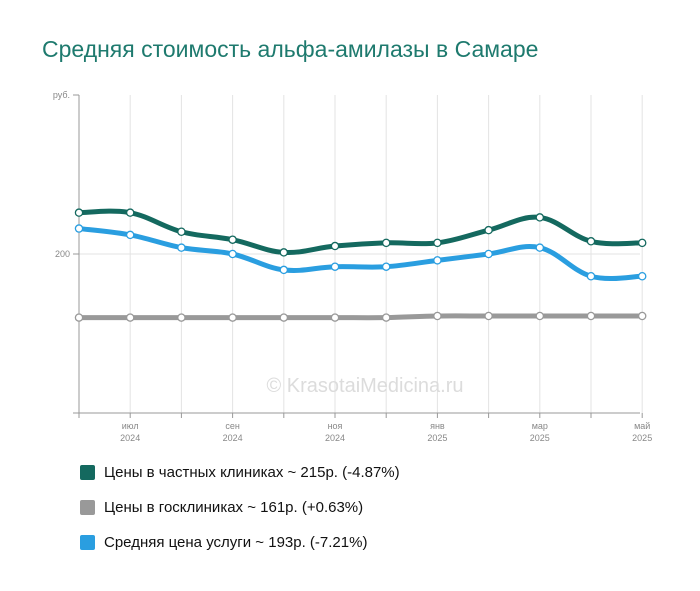 This screenshot has width=700, height=591. What do you see at coordinates (232, 426) in the screenshot?
I see `x-tick-label-month: сен` at bounding box center [232, 426].